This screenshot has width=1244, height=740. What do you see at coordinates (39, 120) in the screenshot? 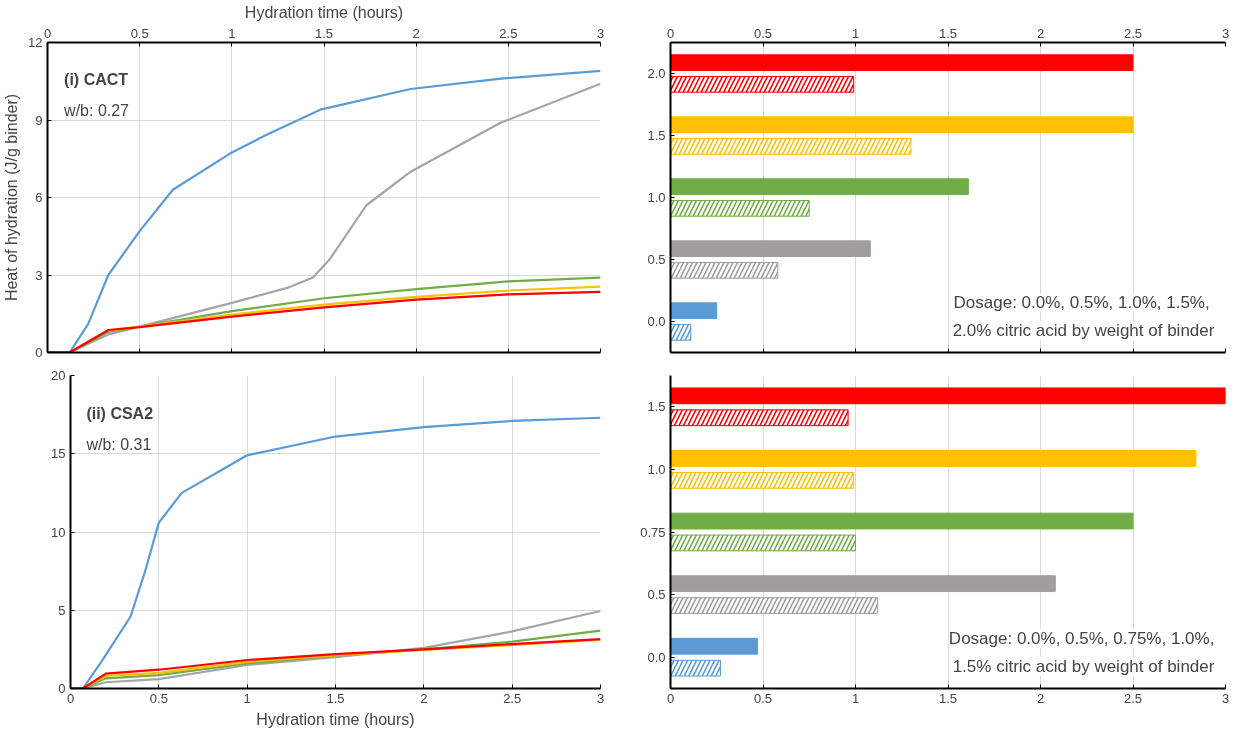
I see `y-tick-label: 9` at bounding box center [39, 120].